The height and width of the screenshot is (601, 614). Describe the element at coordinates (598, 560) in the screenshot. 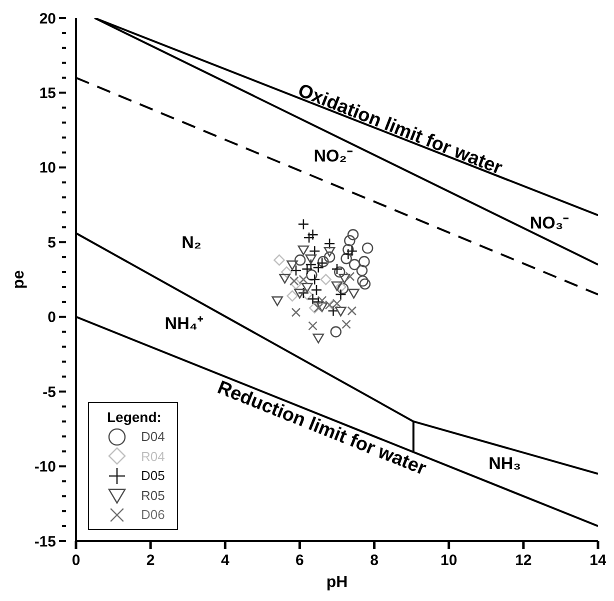

I see `x-tick-label: 14` at that location.